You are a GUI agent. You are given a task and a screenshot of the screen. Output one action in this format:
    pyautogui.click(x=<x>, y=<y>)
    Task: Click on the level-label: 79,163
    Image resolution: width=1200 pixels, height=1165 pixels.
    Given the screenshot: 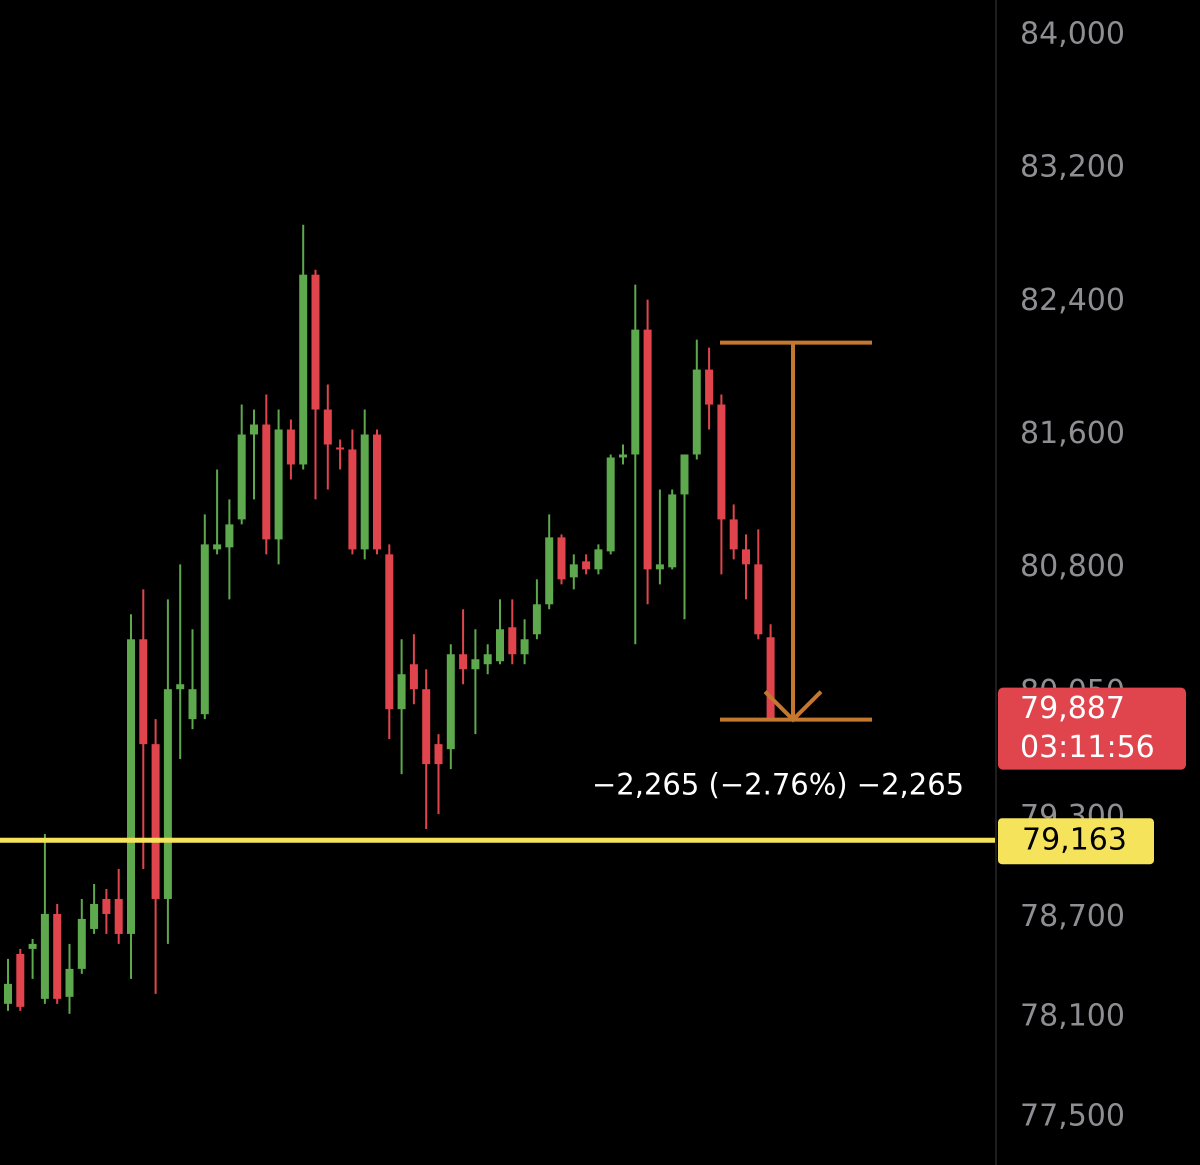 What is the action you would take?
    pyautogui.click(x=1074, y=840)
    